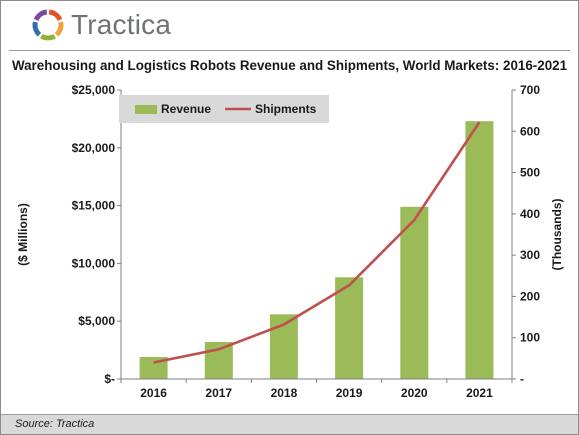  Describe the element at coordinates (48, 25) in the screenshot. I see `tractica-logo-icon` at that location.